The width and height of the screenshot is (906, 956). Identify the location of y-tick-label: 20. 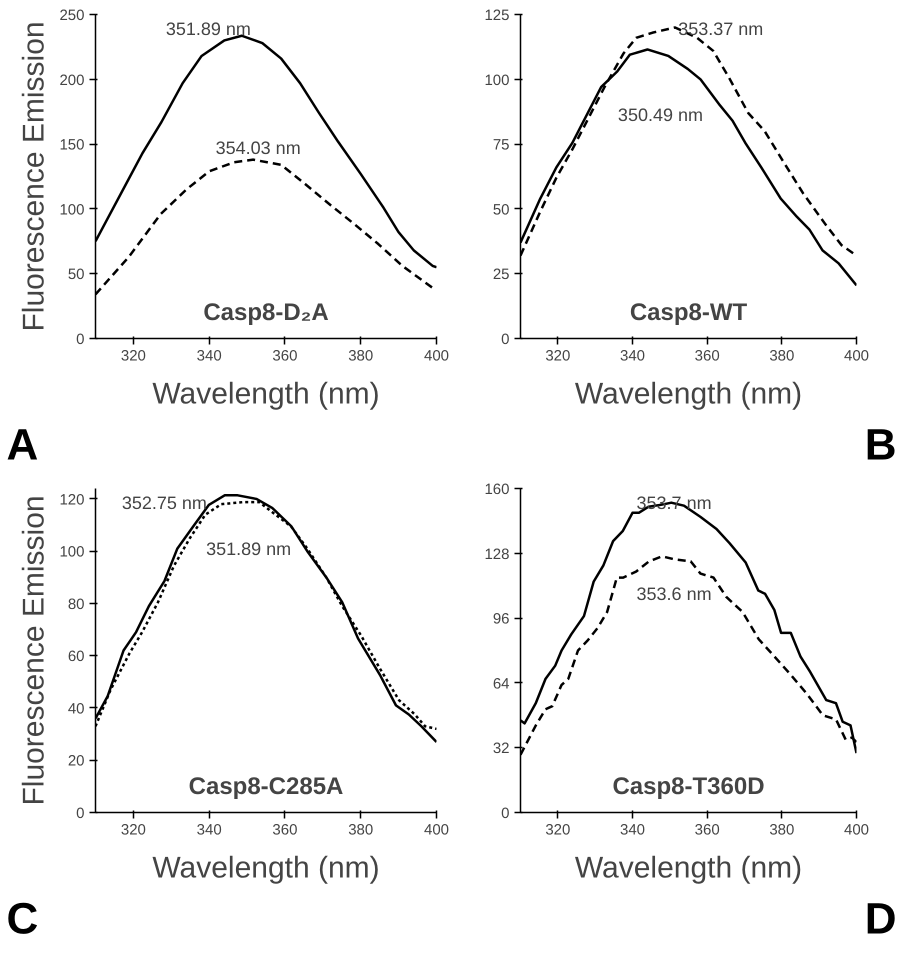
(76, 761).